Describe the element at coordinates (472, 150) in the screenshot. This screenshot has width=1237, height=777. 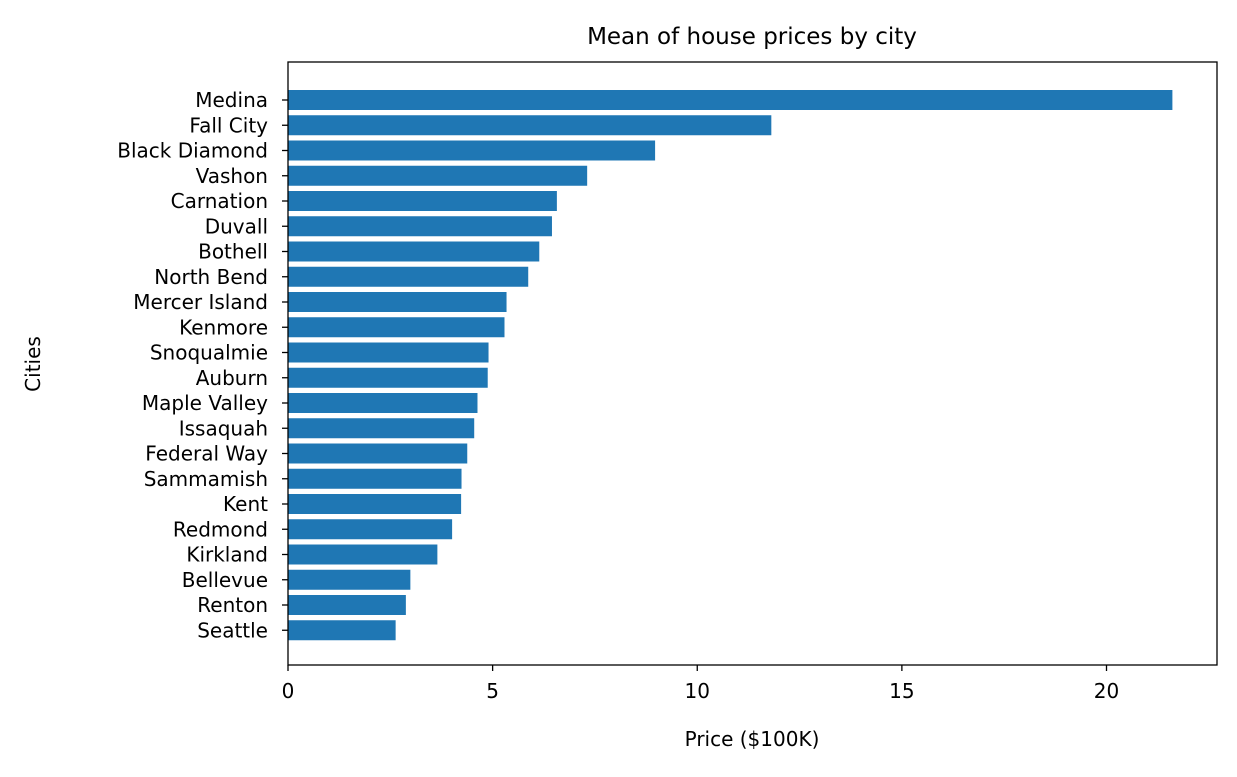
I see `bar-black-diamond` at that location.